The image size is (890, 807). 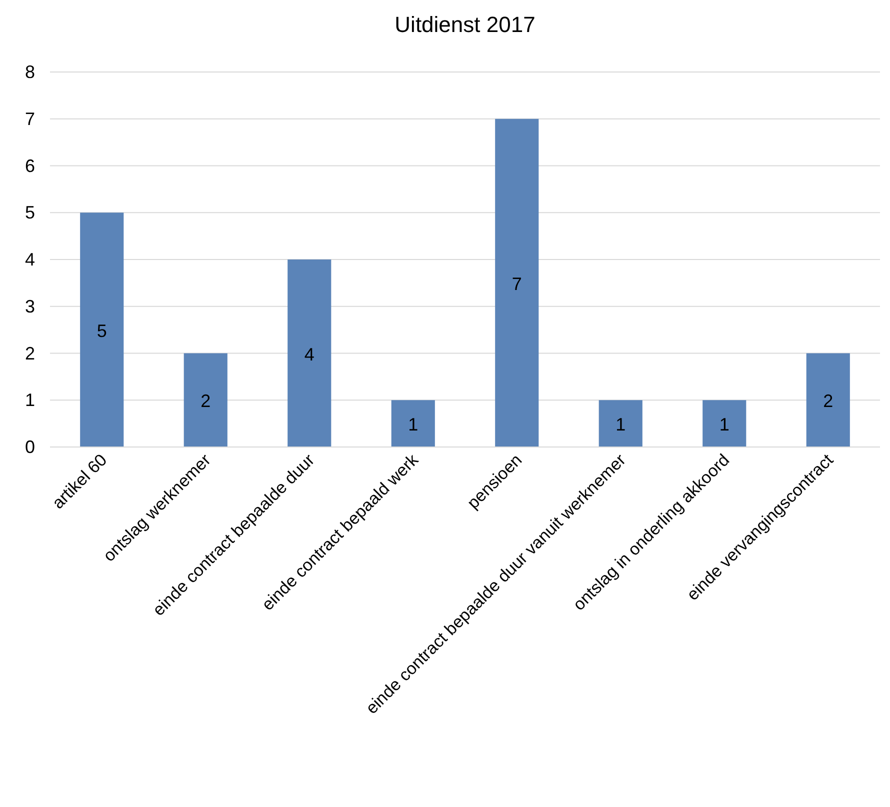 I want to click on y-tick-label: 5, so click(x=29, y=212).